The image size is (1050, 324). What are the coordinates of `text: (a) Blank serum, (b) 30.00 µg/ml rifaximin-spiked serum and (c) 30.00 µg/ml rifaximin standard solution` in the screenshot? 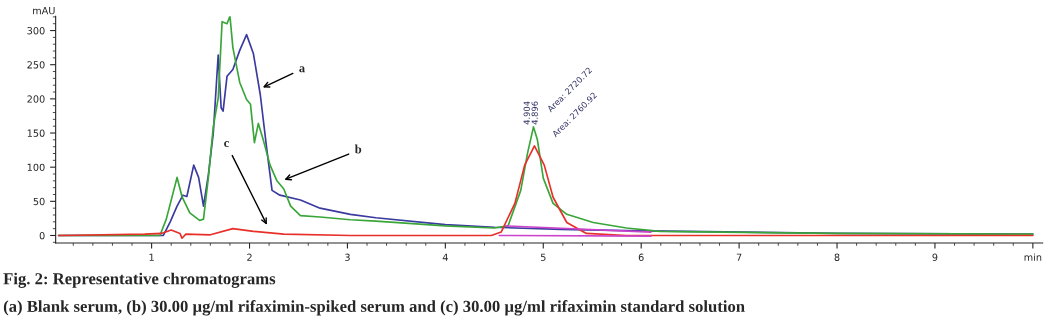 It's located at (374, 308).